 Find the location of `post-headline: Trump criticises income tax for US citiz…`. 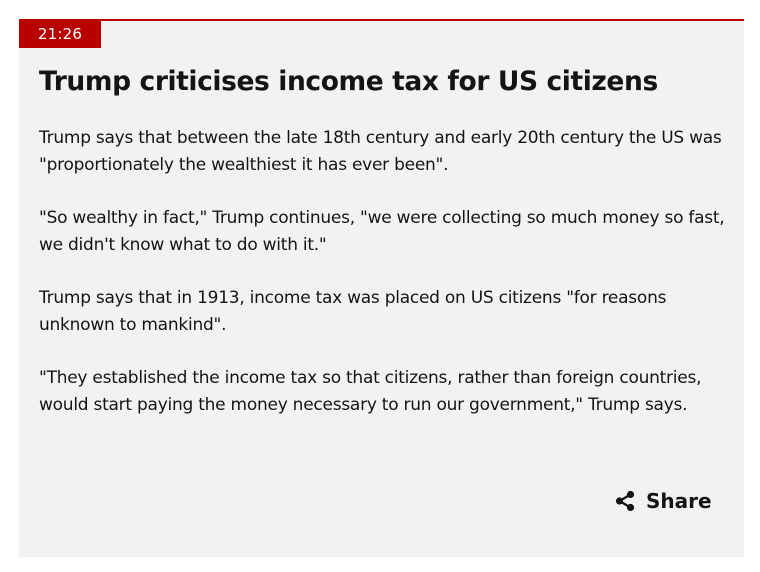

post-headline: Trump criticises income tax for US citiz… is located at coordinates (348, 81).